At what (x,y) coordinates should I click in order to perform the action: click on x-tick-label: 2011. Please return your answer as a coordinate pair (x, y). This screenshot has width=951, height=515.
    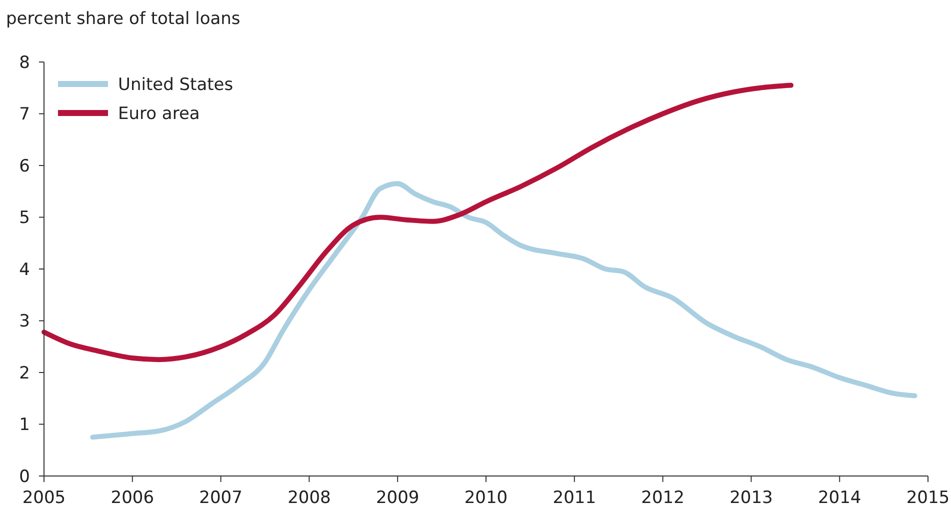
    Looking at the image, I should click on (574, 498).